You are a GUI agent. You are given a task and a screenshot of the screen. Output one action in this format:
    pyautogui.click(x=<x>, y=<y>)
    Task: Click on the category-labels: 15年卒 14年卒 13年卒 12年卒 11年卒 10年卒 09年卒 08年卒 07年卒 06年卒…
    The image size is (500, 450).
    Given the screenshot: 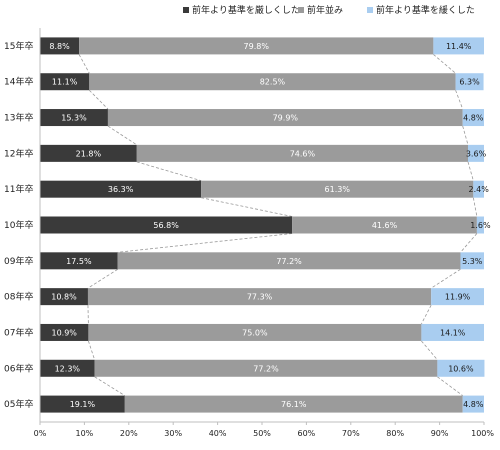 What is the action you would take?
    pyautogui.click(x=18, y=225)
    